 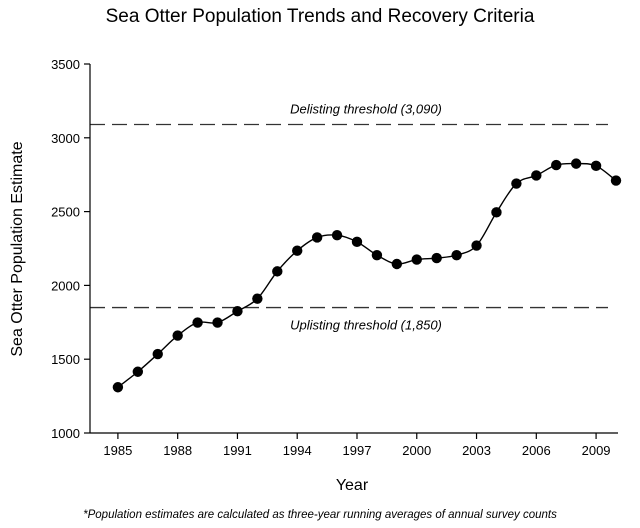 I want to click on x-tick-label: 1988, so click(x=177, y=450).